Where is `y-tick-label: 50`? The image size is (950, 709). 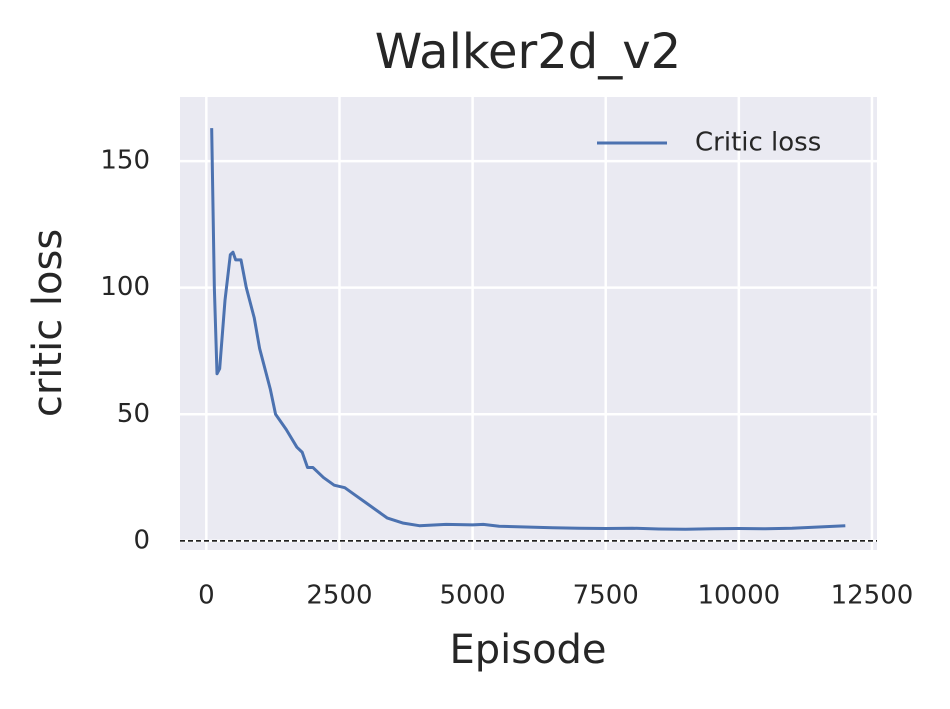 y-tick-label: 50 is located at coordinates (133, 414).